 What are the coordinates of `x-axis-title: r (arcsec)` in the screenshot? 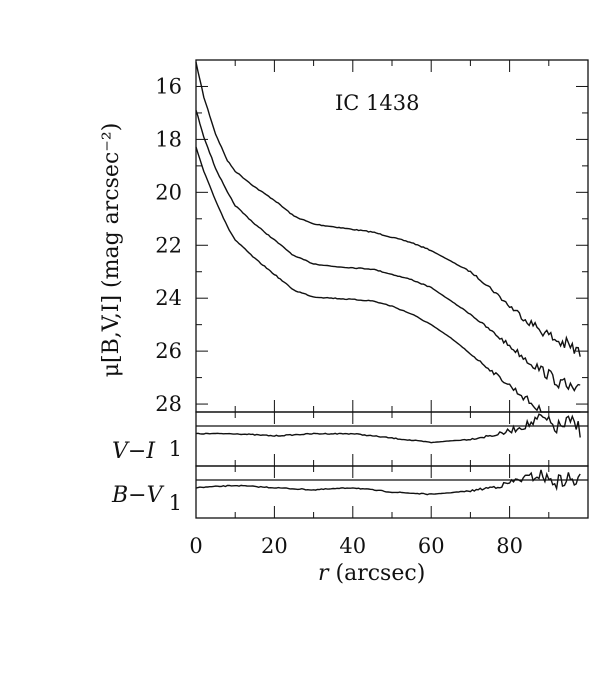 It's located at (371, 573).